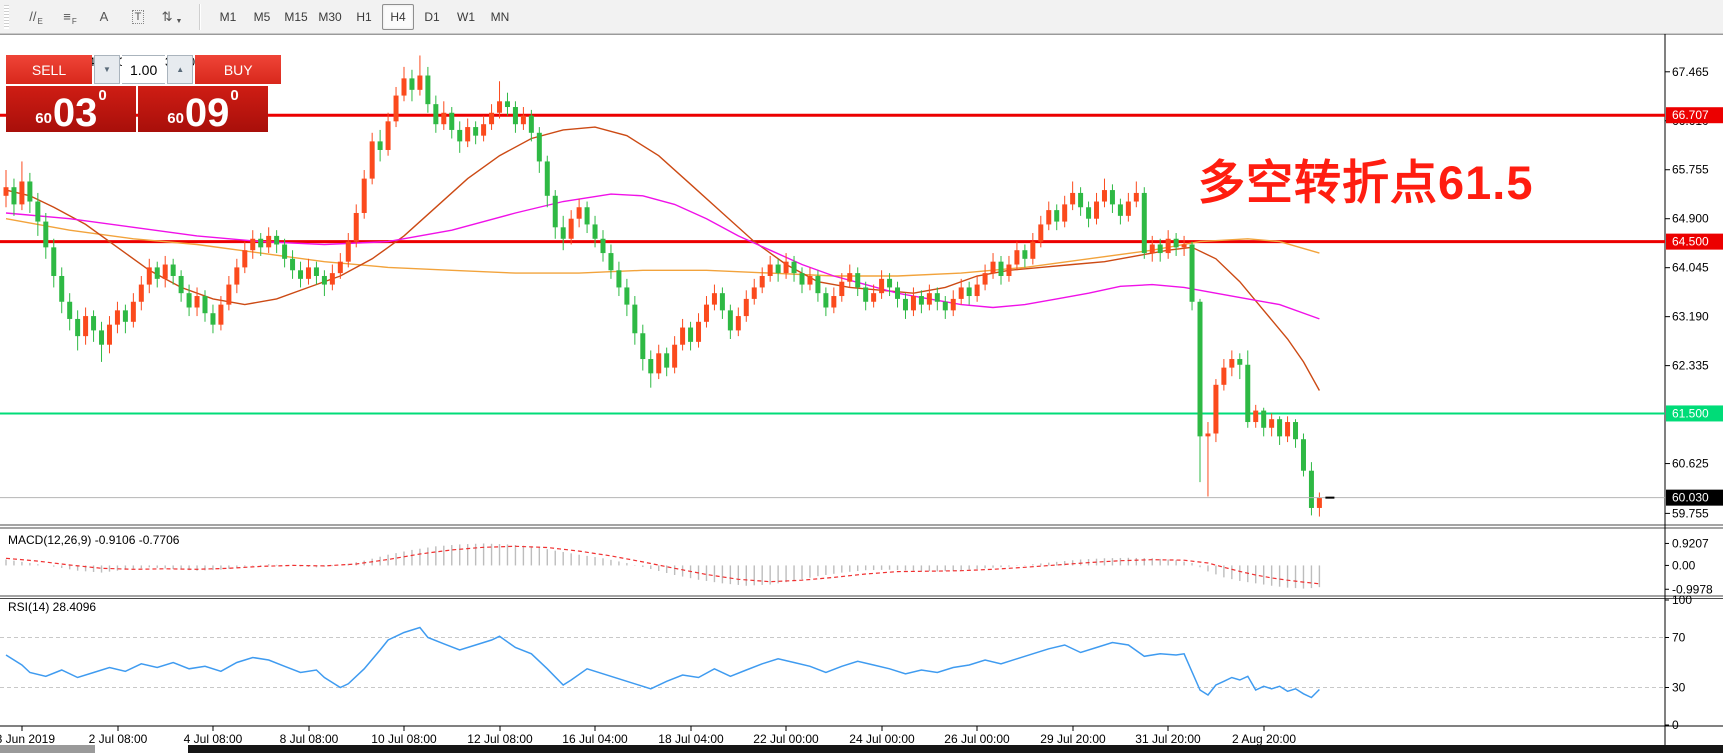 The image size is (1723, 753). I want to click on timeframe-button-m30: M30, so click(330, 16).